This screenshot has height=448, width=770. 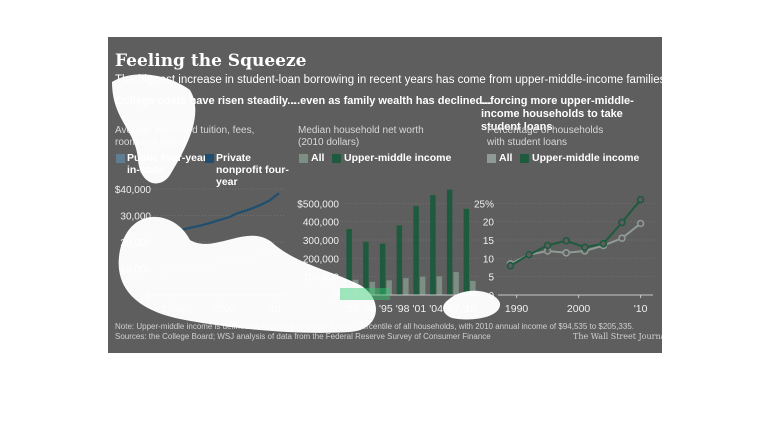 What do you see at coordinates (579, 309) in the screenshot?
I see `panel3-xtick-label: 2000` at bounding box center [579, 309].